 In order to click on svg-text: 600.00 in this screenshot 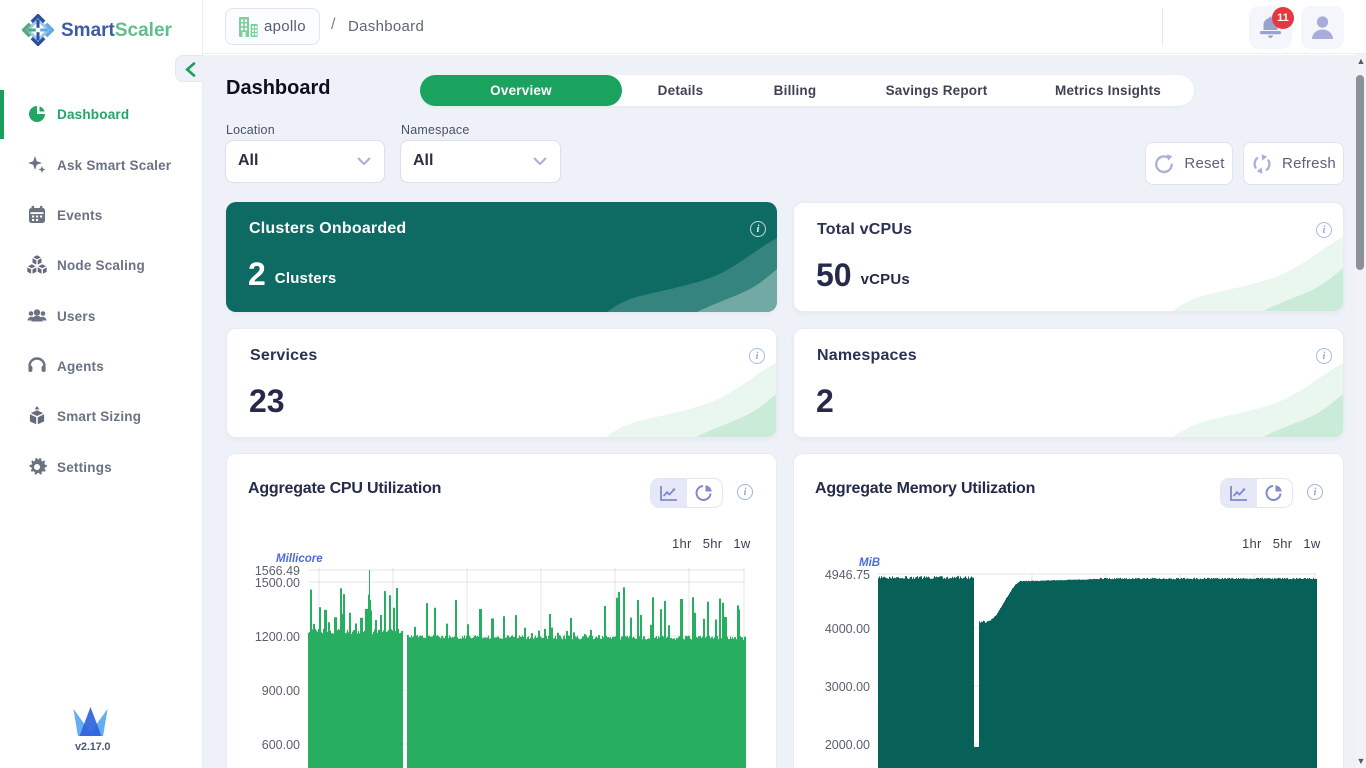, I will do `click(281, 745)`.